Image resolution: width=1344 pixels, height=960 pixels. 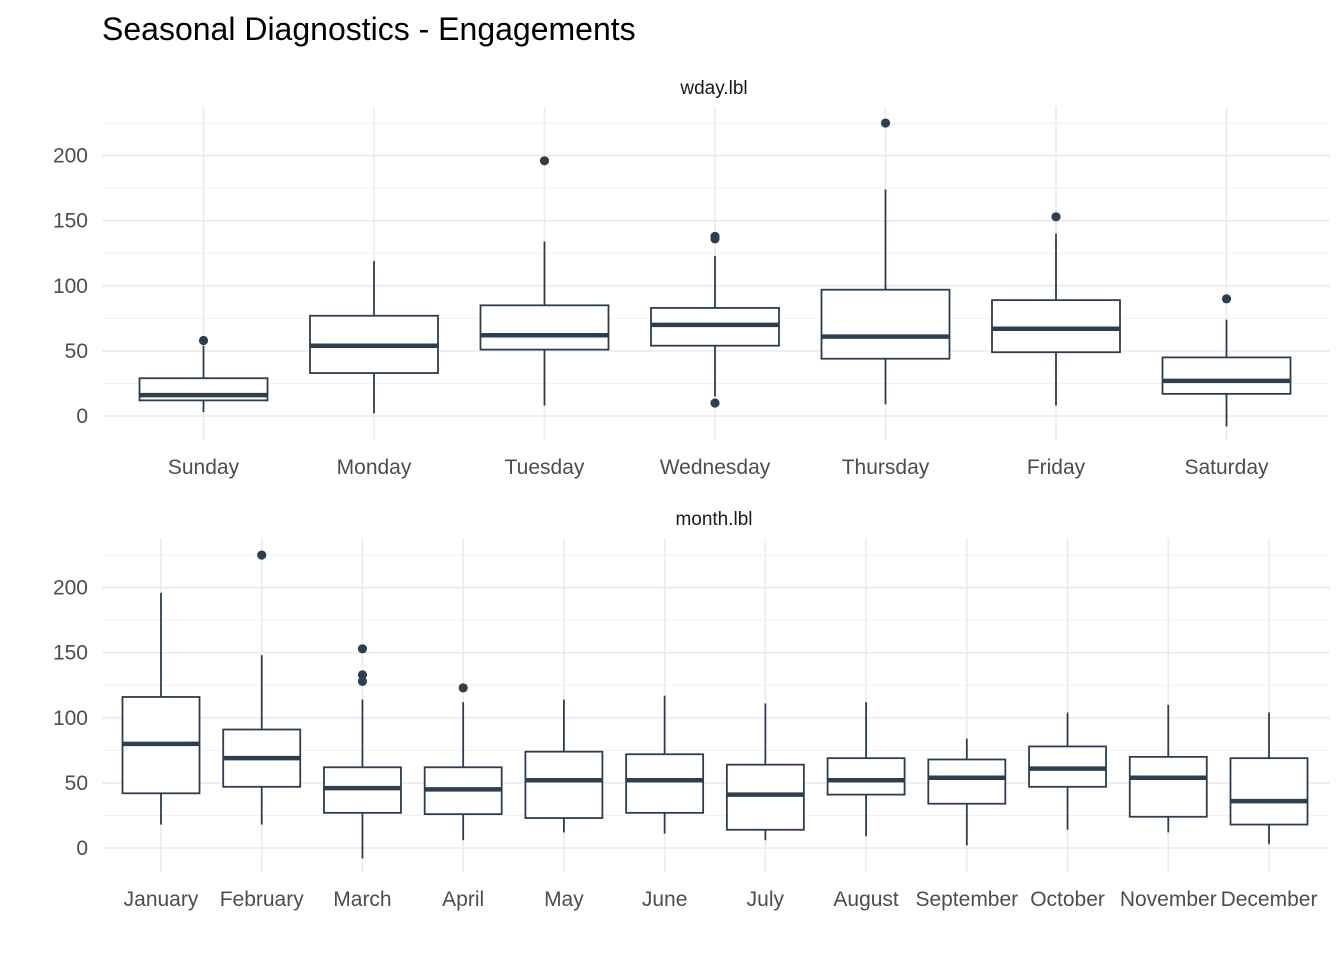 I want to click on x-tick-label-october: October, so click(x=1067, y=899).